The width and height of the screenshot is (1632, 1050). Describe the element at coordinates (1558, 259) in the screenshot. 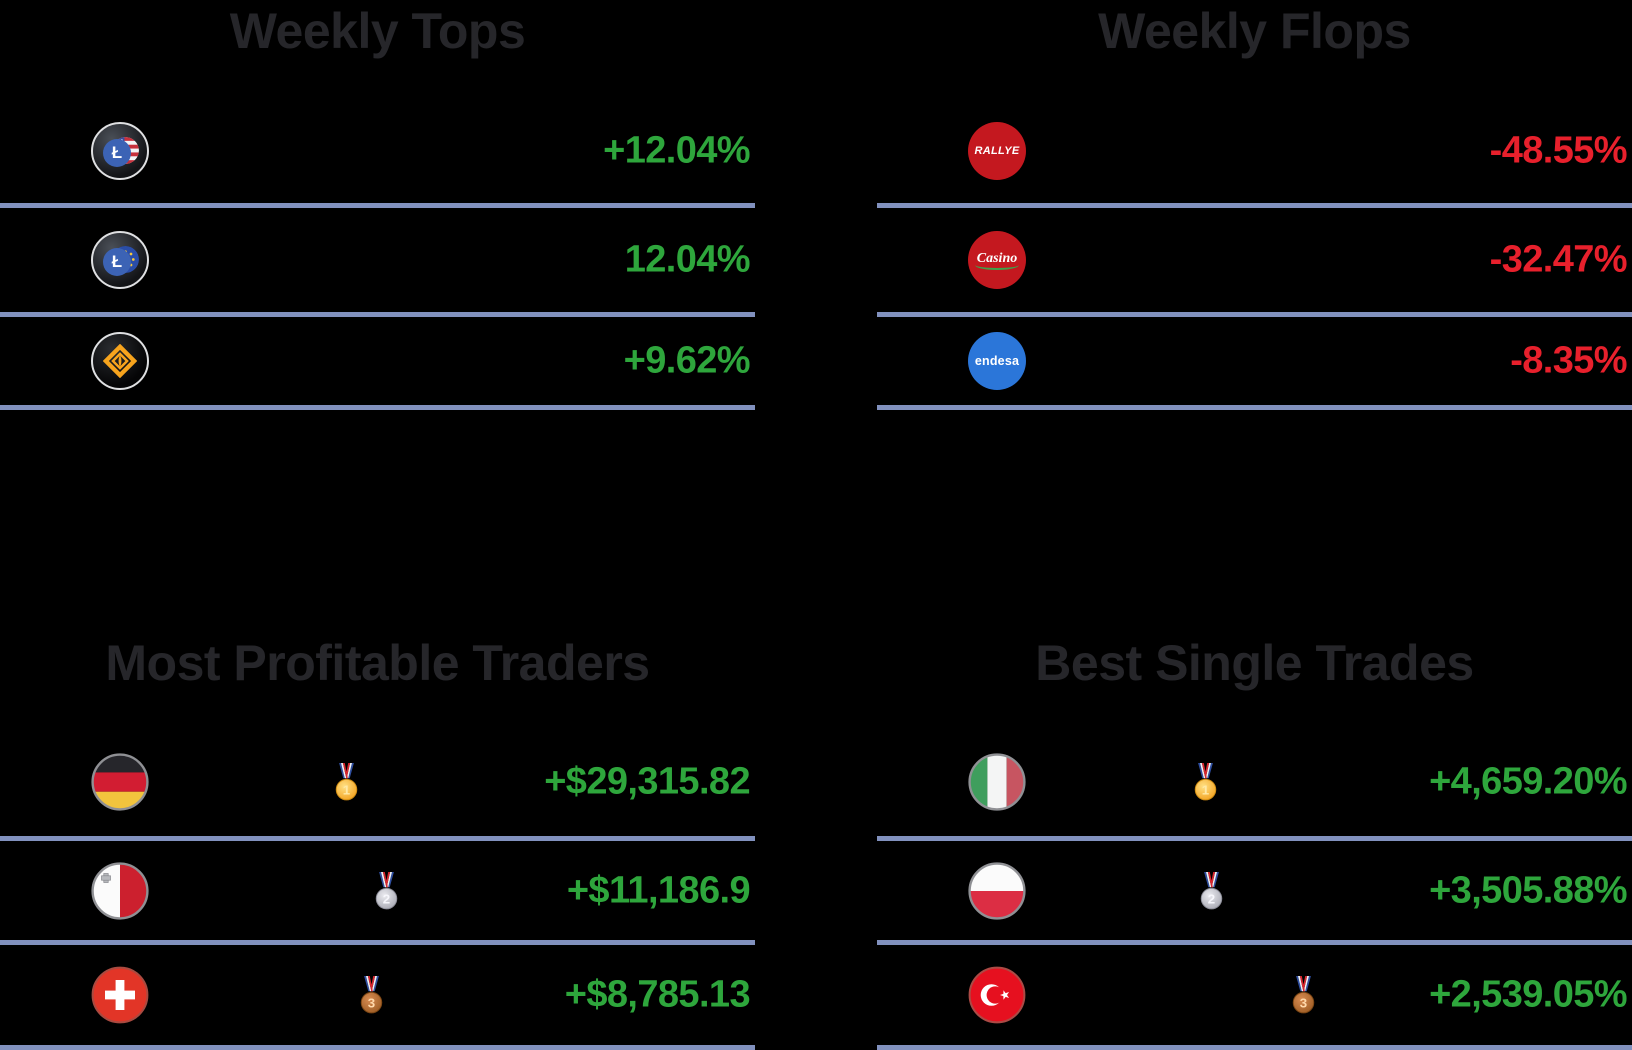

I see `change-value: -32.47%` at that location.